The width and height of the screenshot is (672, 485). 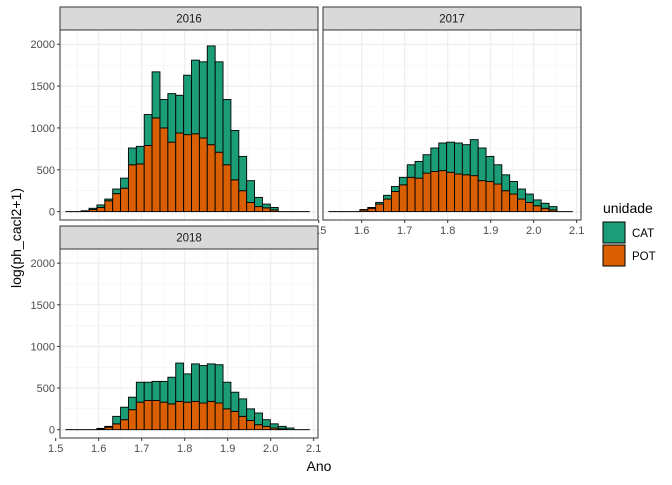 I want to click on legend-key-cat, so click(x=614, y=232).